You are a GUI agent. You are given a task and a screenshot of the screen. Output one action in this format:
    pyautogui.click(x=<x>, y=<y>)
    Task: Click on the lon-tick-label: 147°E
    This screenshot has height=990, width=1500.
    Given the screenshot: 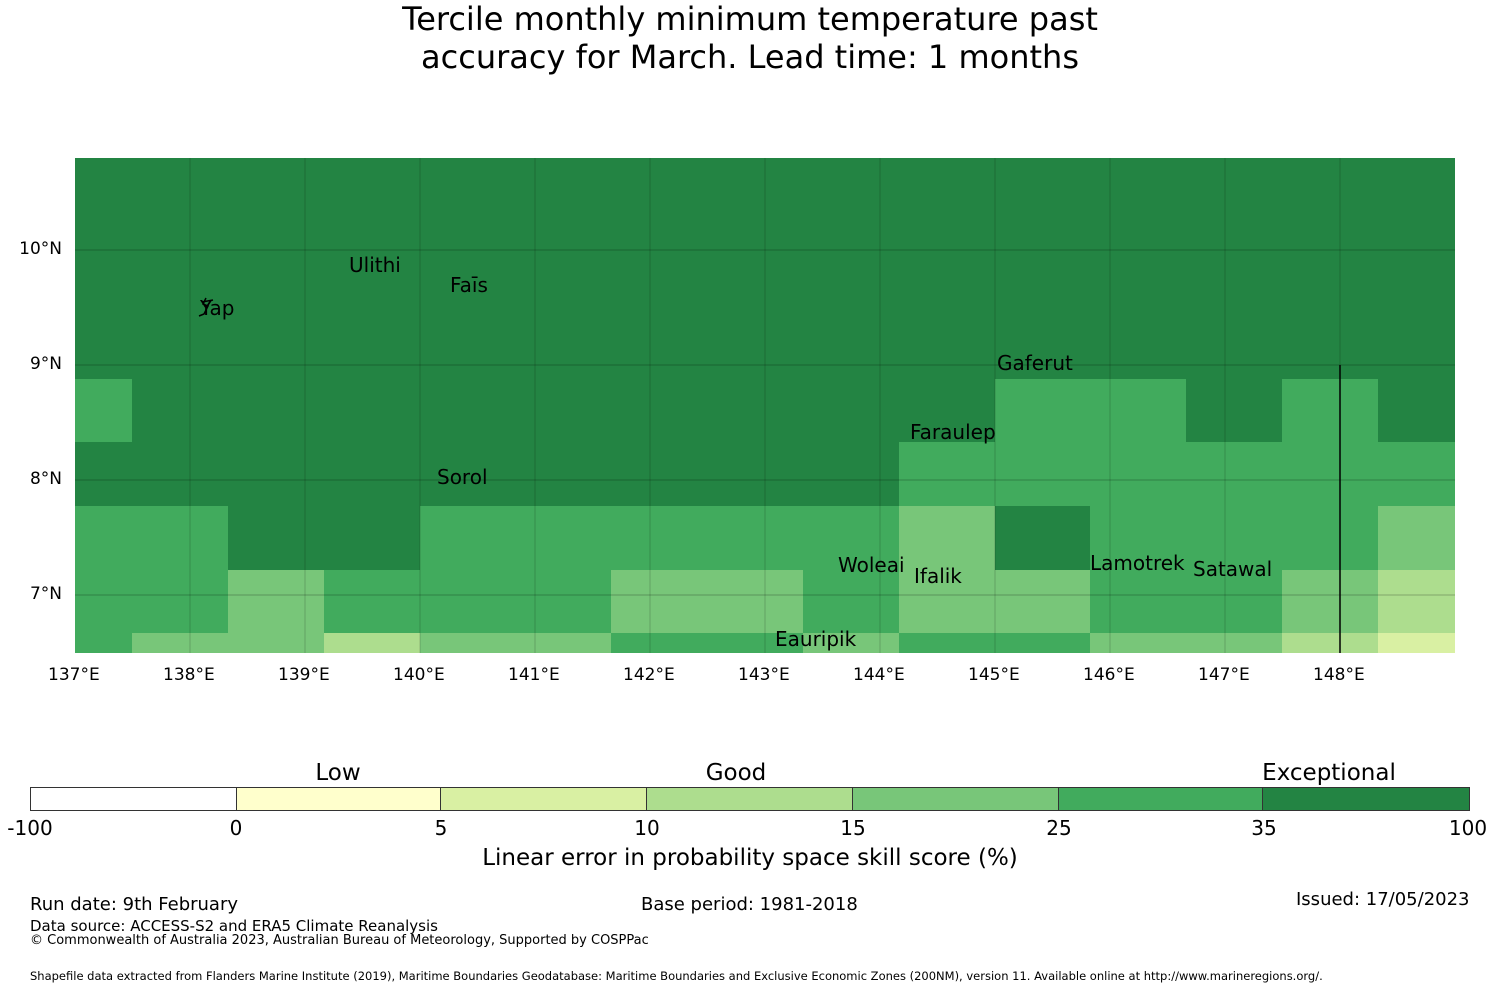 What is the action you would take?
    pyautogui.click(x=1224, y=675)
    